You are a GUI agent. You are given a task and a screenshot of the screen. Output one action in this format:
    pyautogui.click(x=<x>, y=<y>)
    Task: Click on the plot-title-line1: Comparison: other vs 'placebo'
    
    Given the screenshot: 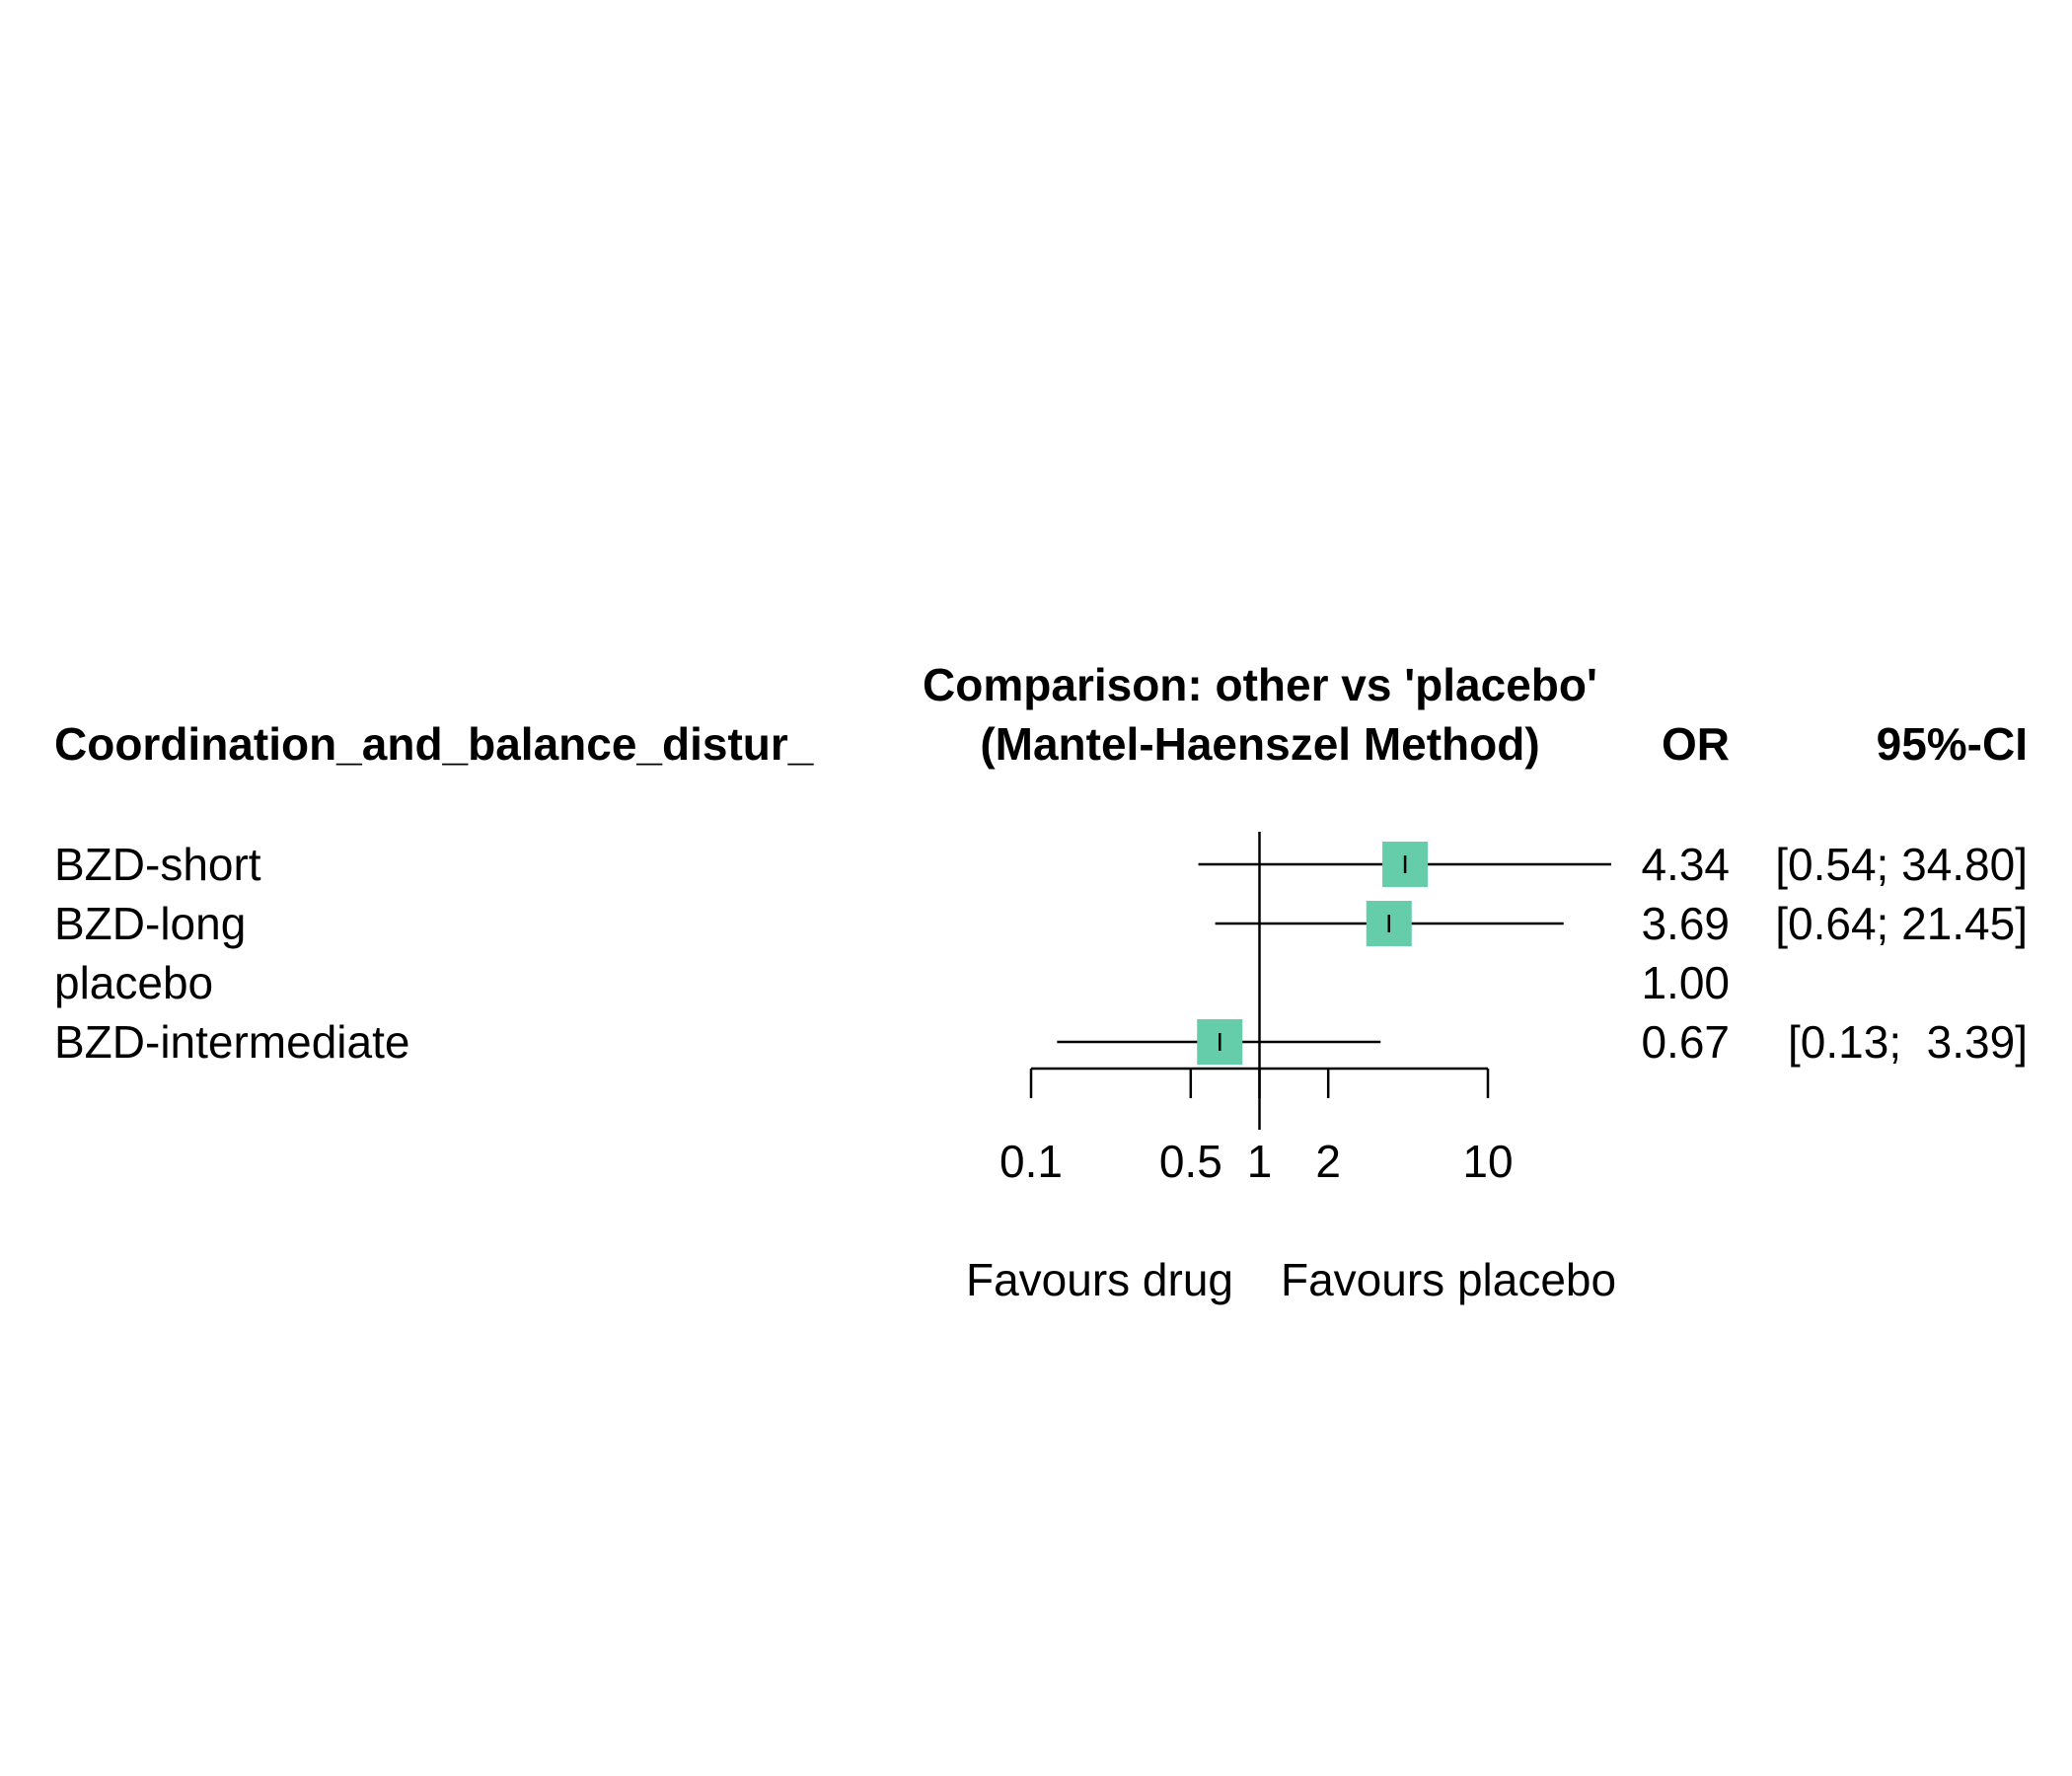 What is the action you would take?
    pyautogui.click(x=1260, y=685)
    